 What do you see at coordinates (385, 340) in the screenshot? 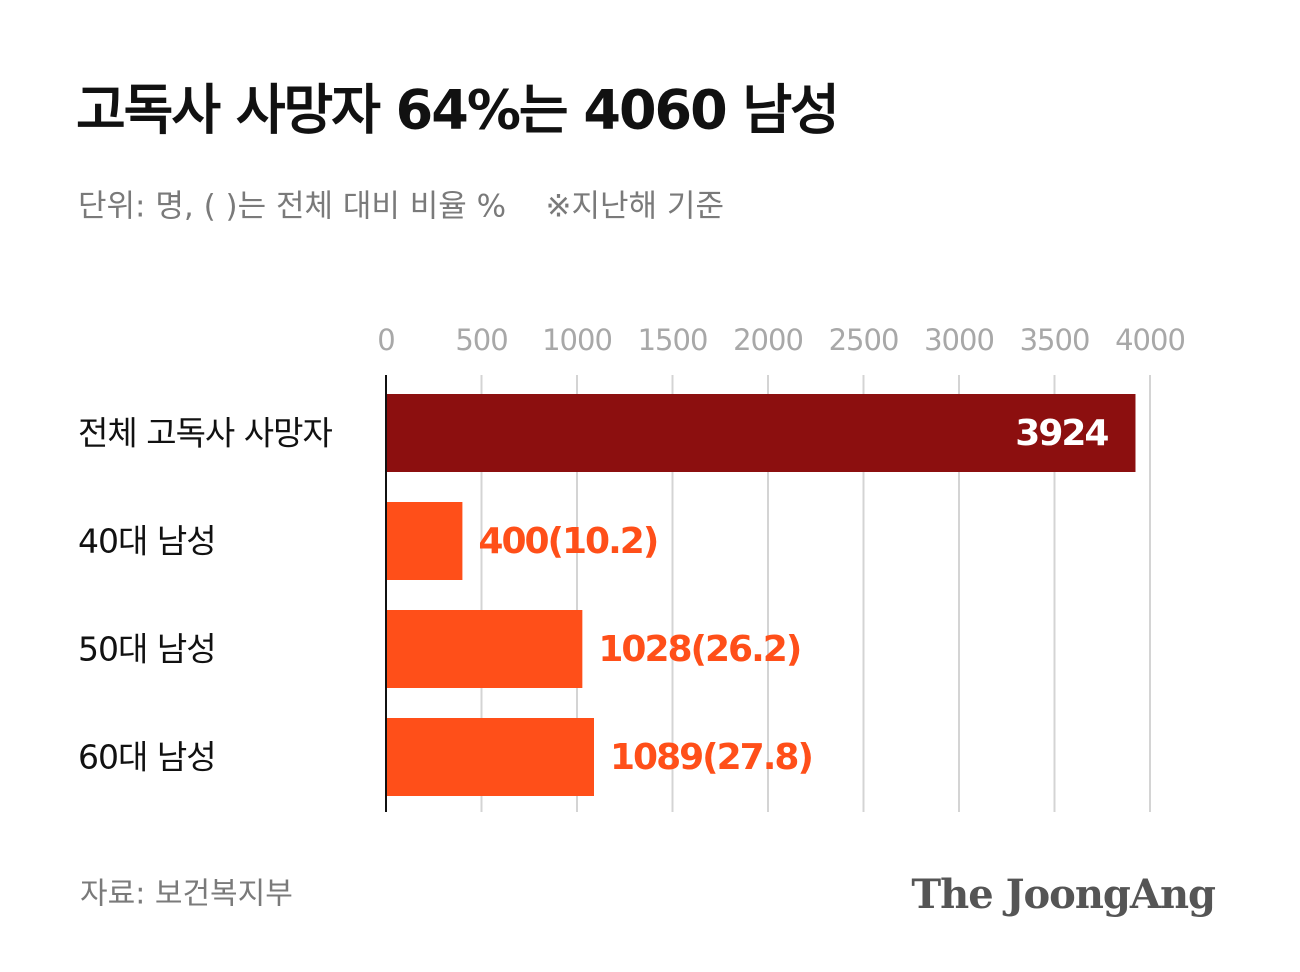
I see `x-tick-label: 0` at bounding box center [385, 340].